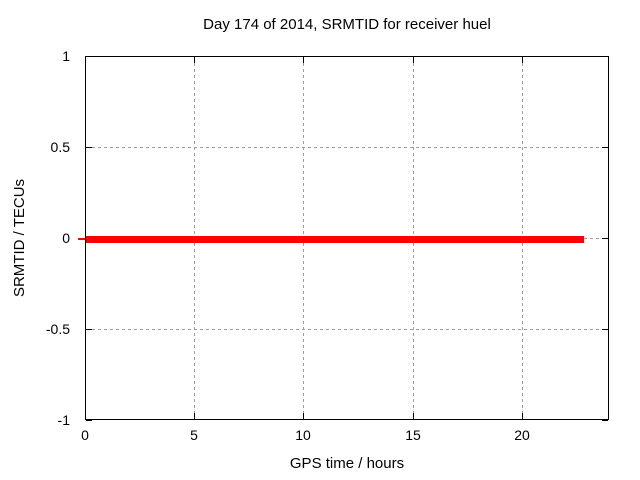 Image resolution: width=640 pixels, height=480 pixels. What do you see at coordinates (81, 239) in the screenshot?
I see `series-left-stub` at bounding box center [81, 239].